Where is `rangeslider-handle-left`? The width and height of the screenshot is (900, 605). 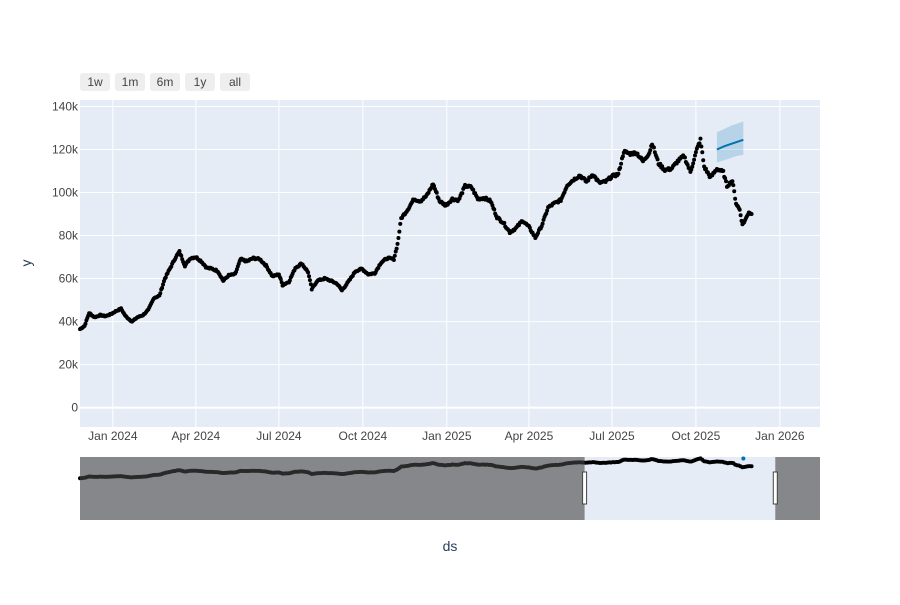
rangeslider-handle-left is located at coordinates (585, 488).